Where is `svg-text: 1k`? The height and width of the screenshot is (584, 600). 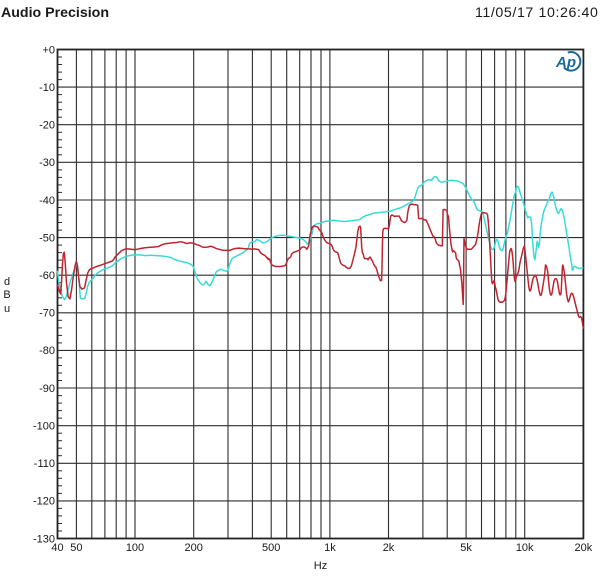 svg-text: 1k is located at coordinates (330, 548).